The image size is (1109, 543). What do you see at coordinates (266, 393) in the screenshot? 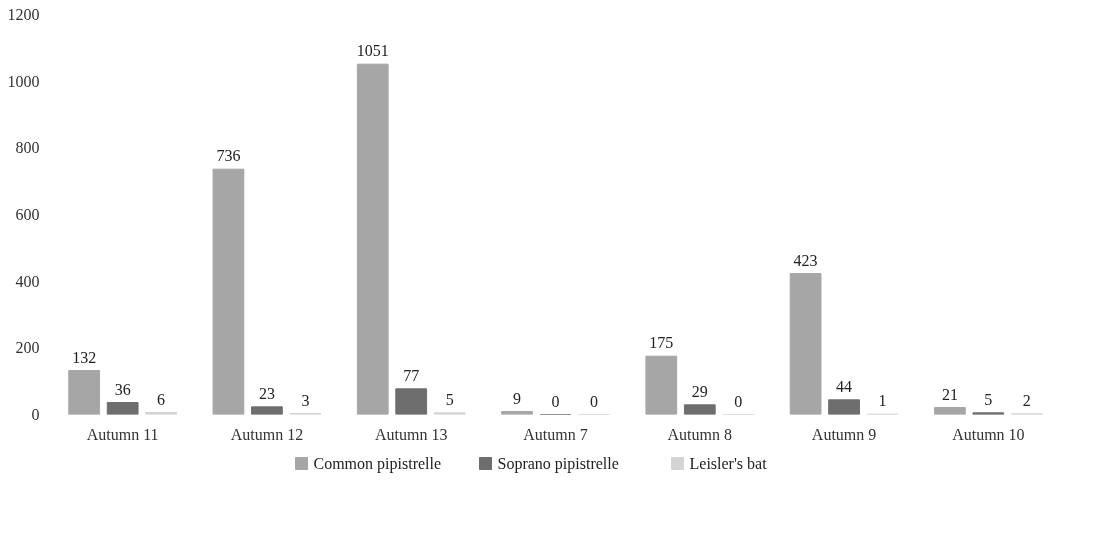
I see `data-label: 23` at bounding box center [266, 393].